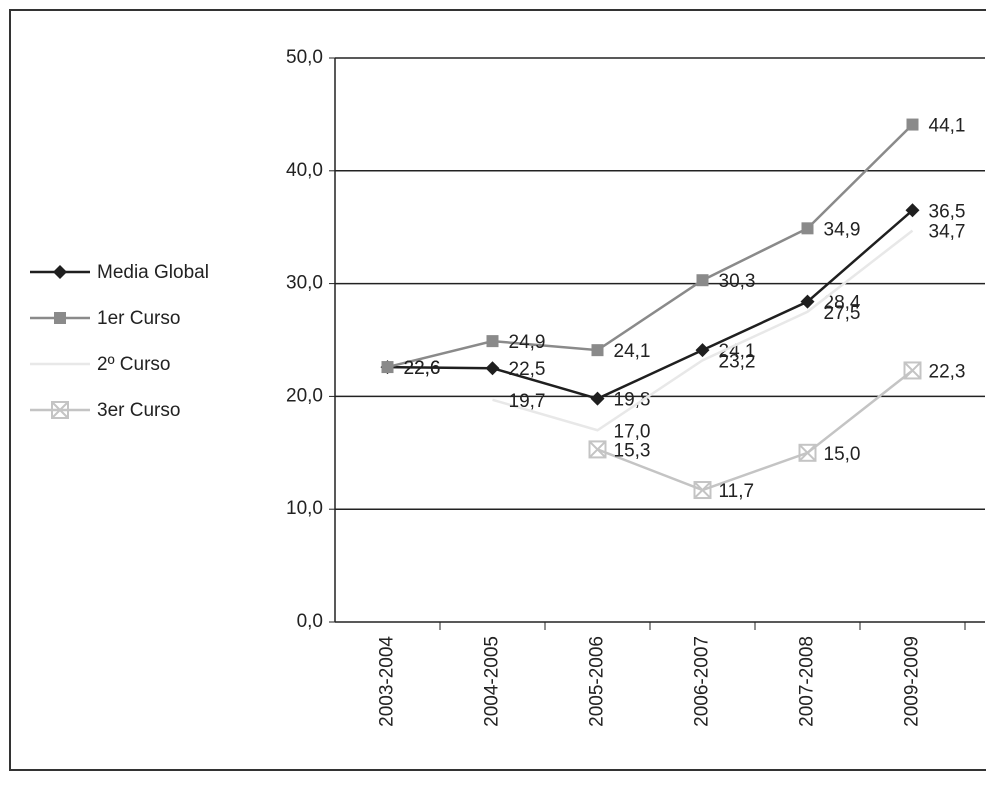 Image resolution: width=986 pixels, height=786 pixels. What do you see at coordinates (632, 450) in the screenshot?
I see `data-label: 15,3` at bounding box center [632, 450].